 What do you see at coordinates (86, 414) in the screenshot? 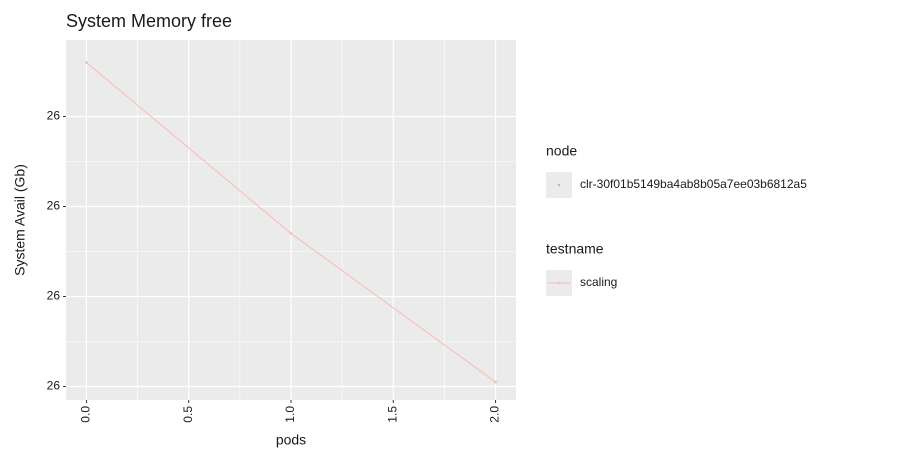
I see `x-tick-label: 0.0` at bounding box center [86, 414].